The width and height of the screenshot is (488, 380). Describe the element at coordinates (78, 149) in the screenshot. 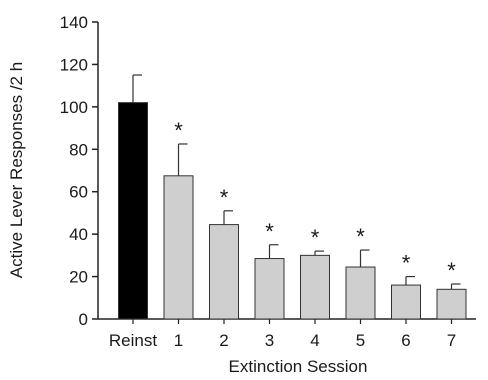

I see `y-tick-label: 80` at that location.